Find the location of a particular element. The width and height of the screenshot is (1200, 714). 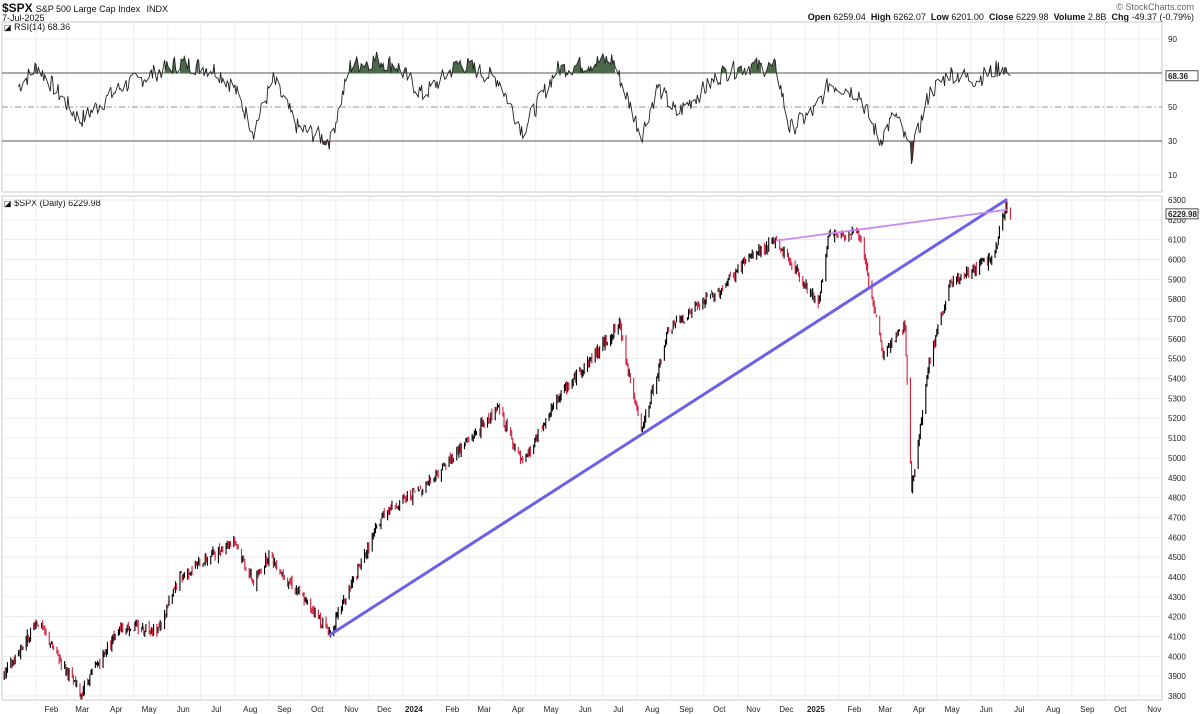

price-icon: ◪ is located at coordinates (8, 203).